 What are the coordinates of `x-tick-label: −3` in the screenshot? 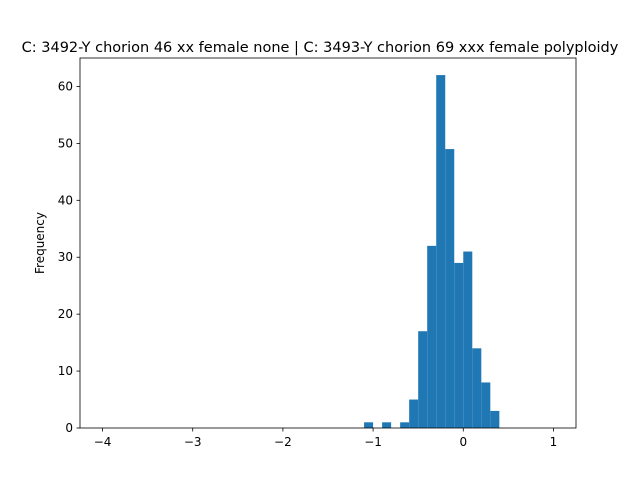 It's located at (193, 442).